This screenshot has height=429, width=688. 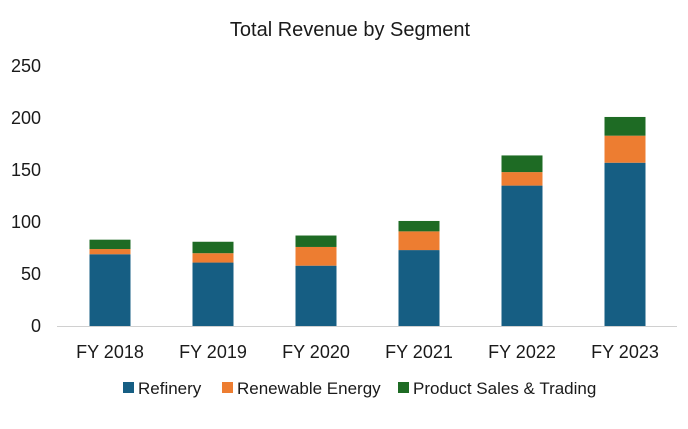 I want to click on y-tick-label: 100, so click(x=26, y=222).